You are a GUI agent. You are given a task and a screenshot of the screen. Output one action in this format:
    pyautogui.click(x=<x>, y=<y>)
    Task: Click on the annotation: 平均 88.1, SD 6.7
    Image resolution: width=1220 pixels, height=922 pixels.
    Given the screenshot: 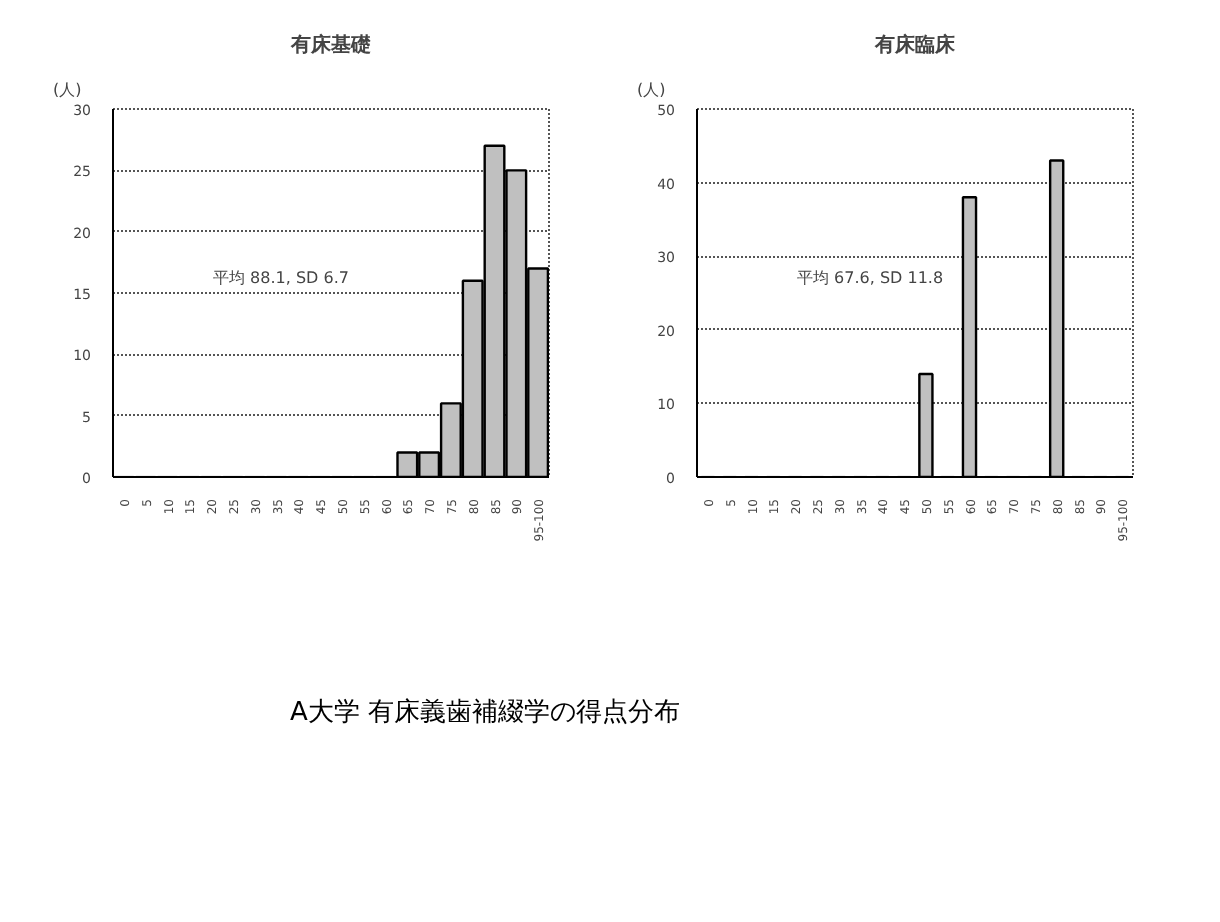 What is the action you would take?
    pyautogui.click(x=281, y=278)
    